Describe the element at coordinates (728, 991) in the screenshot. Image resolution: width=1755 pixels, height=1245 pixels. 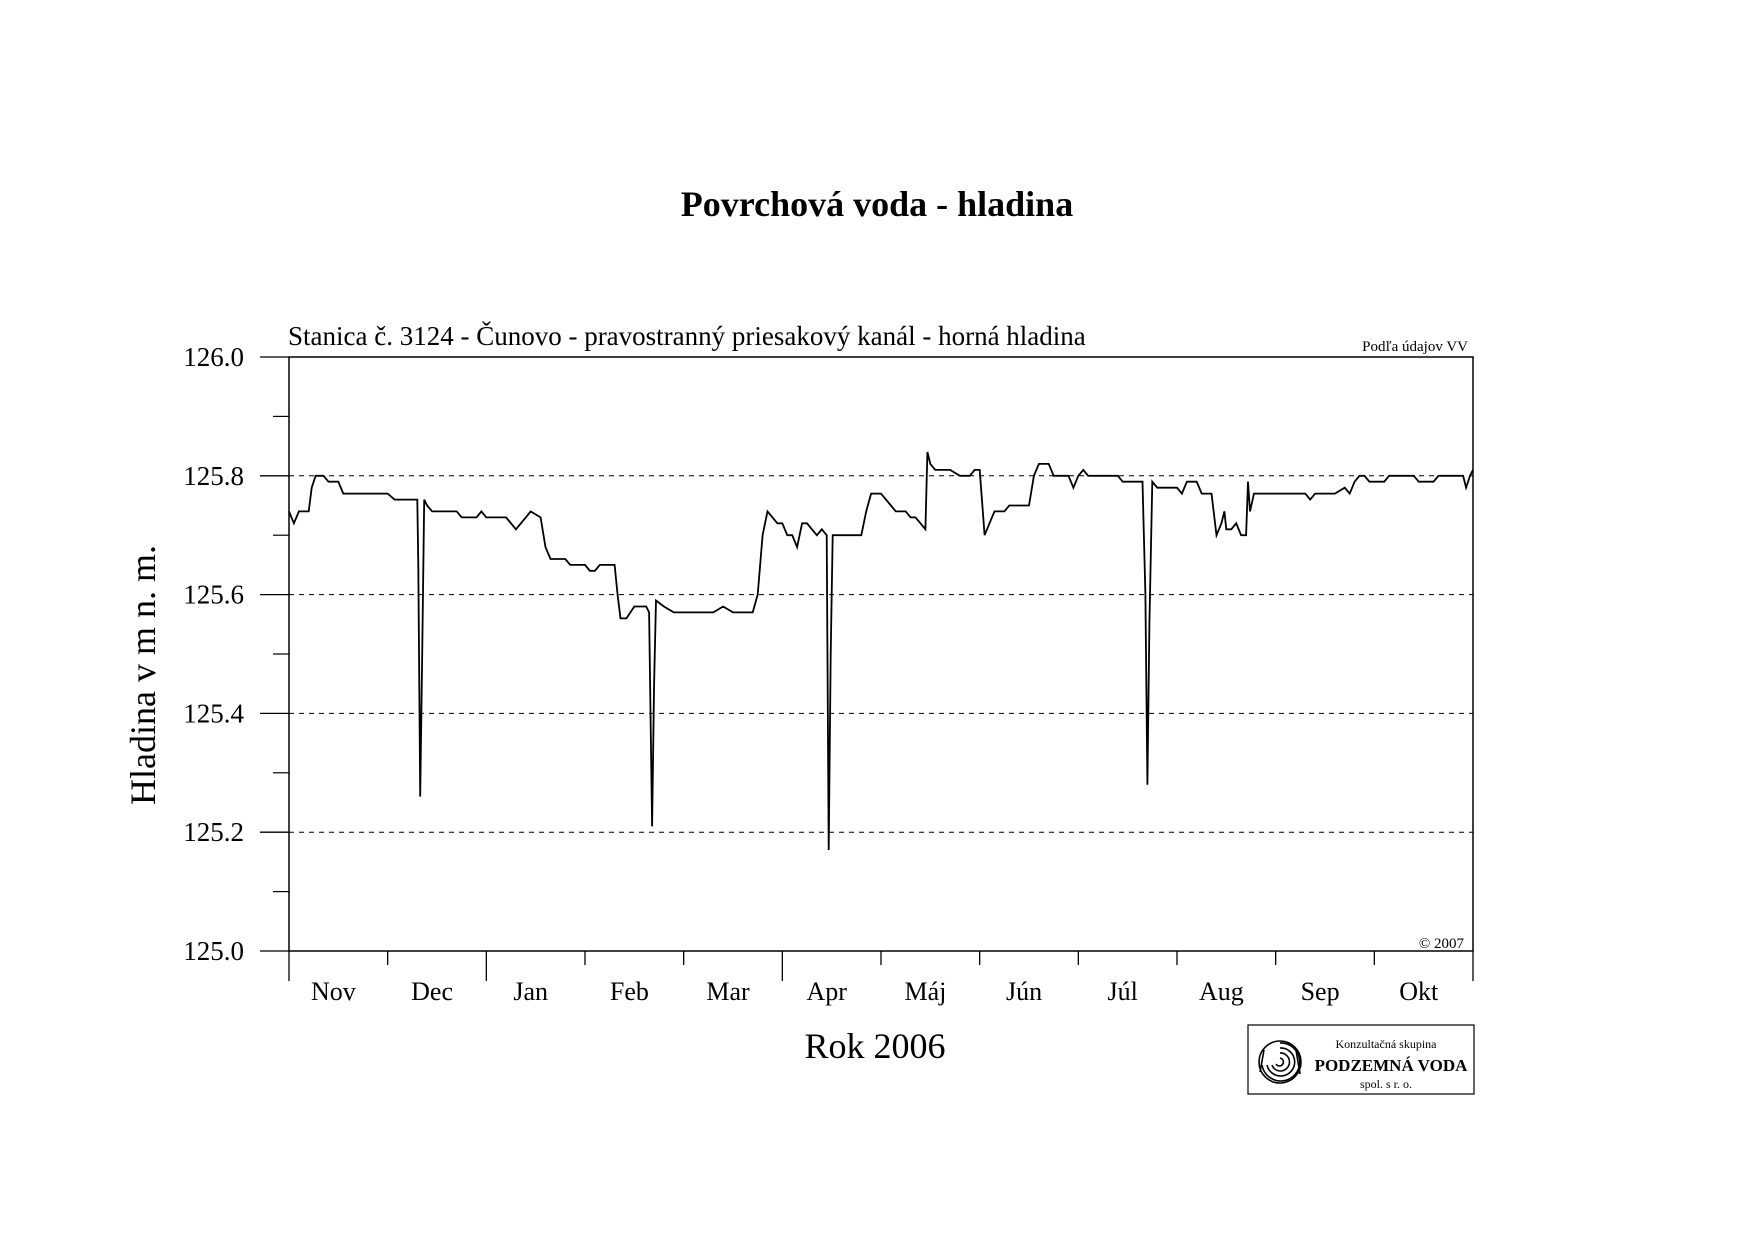
I see `x-tick-label: Mar` at that location.